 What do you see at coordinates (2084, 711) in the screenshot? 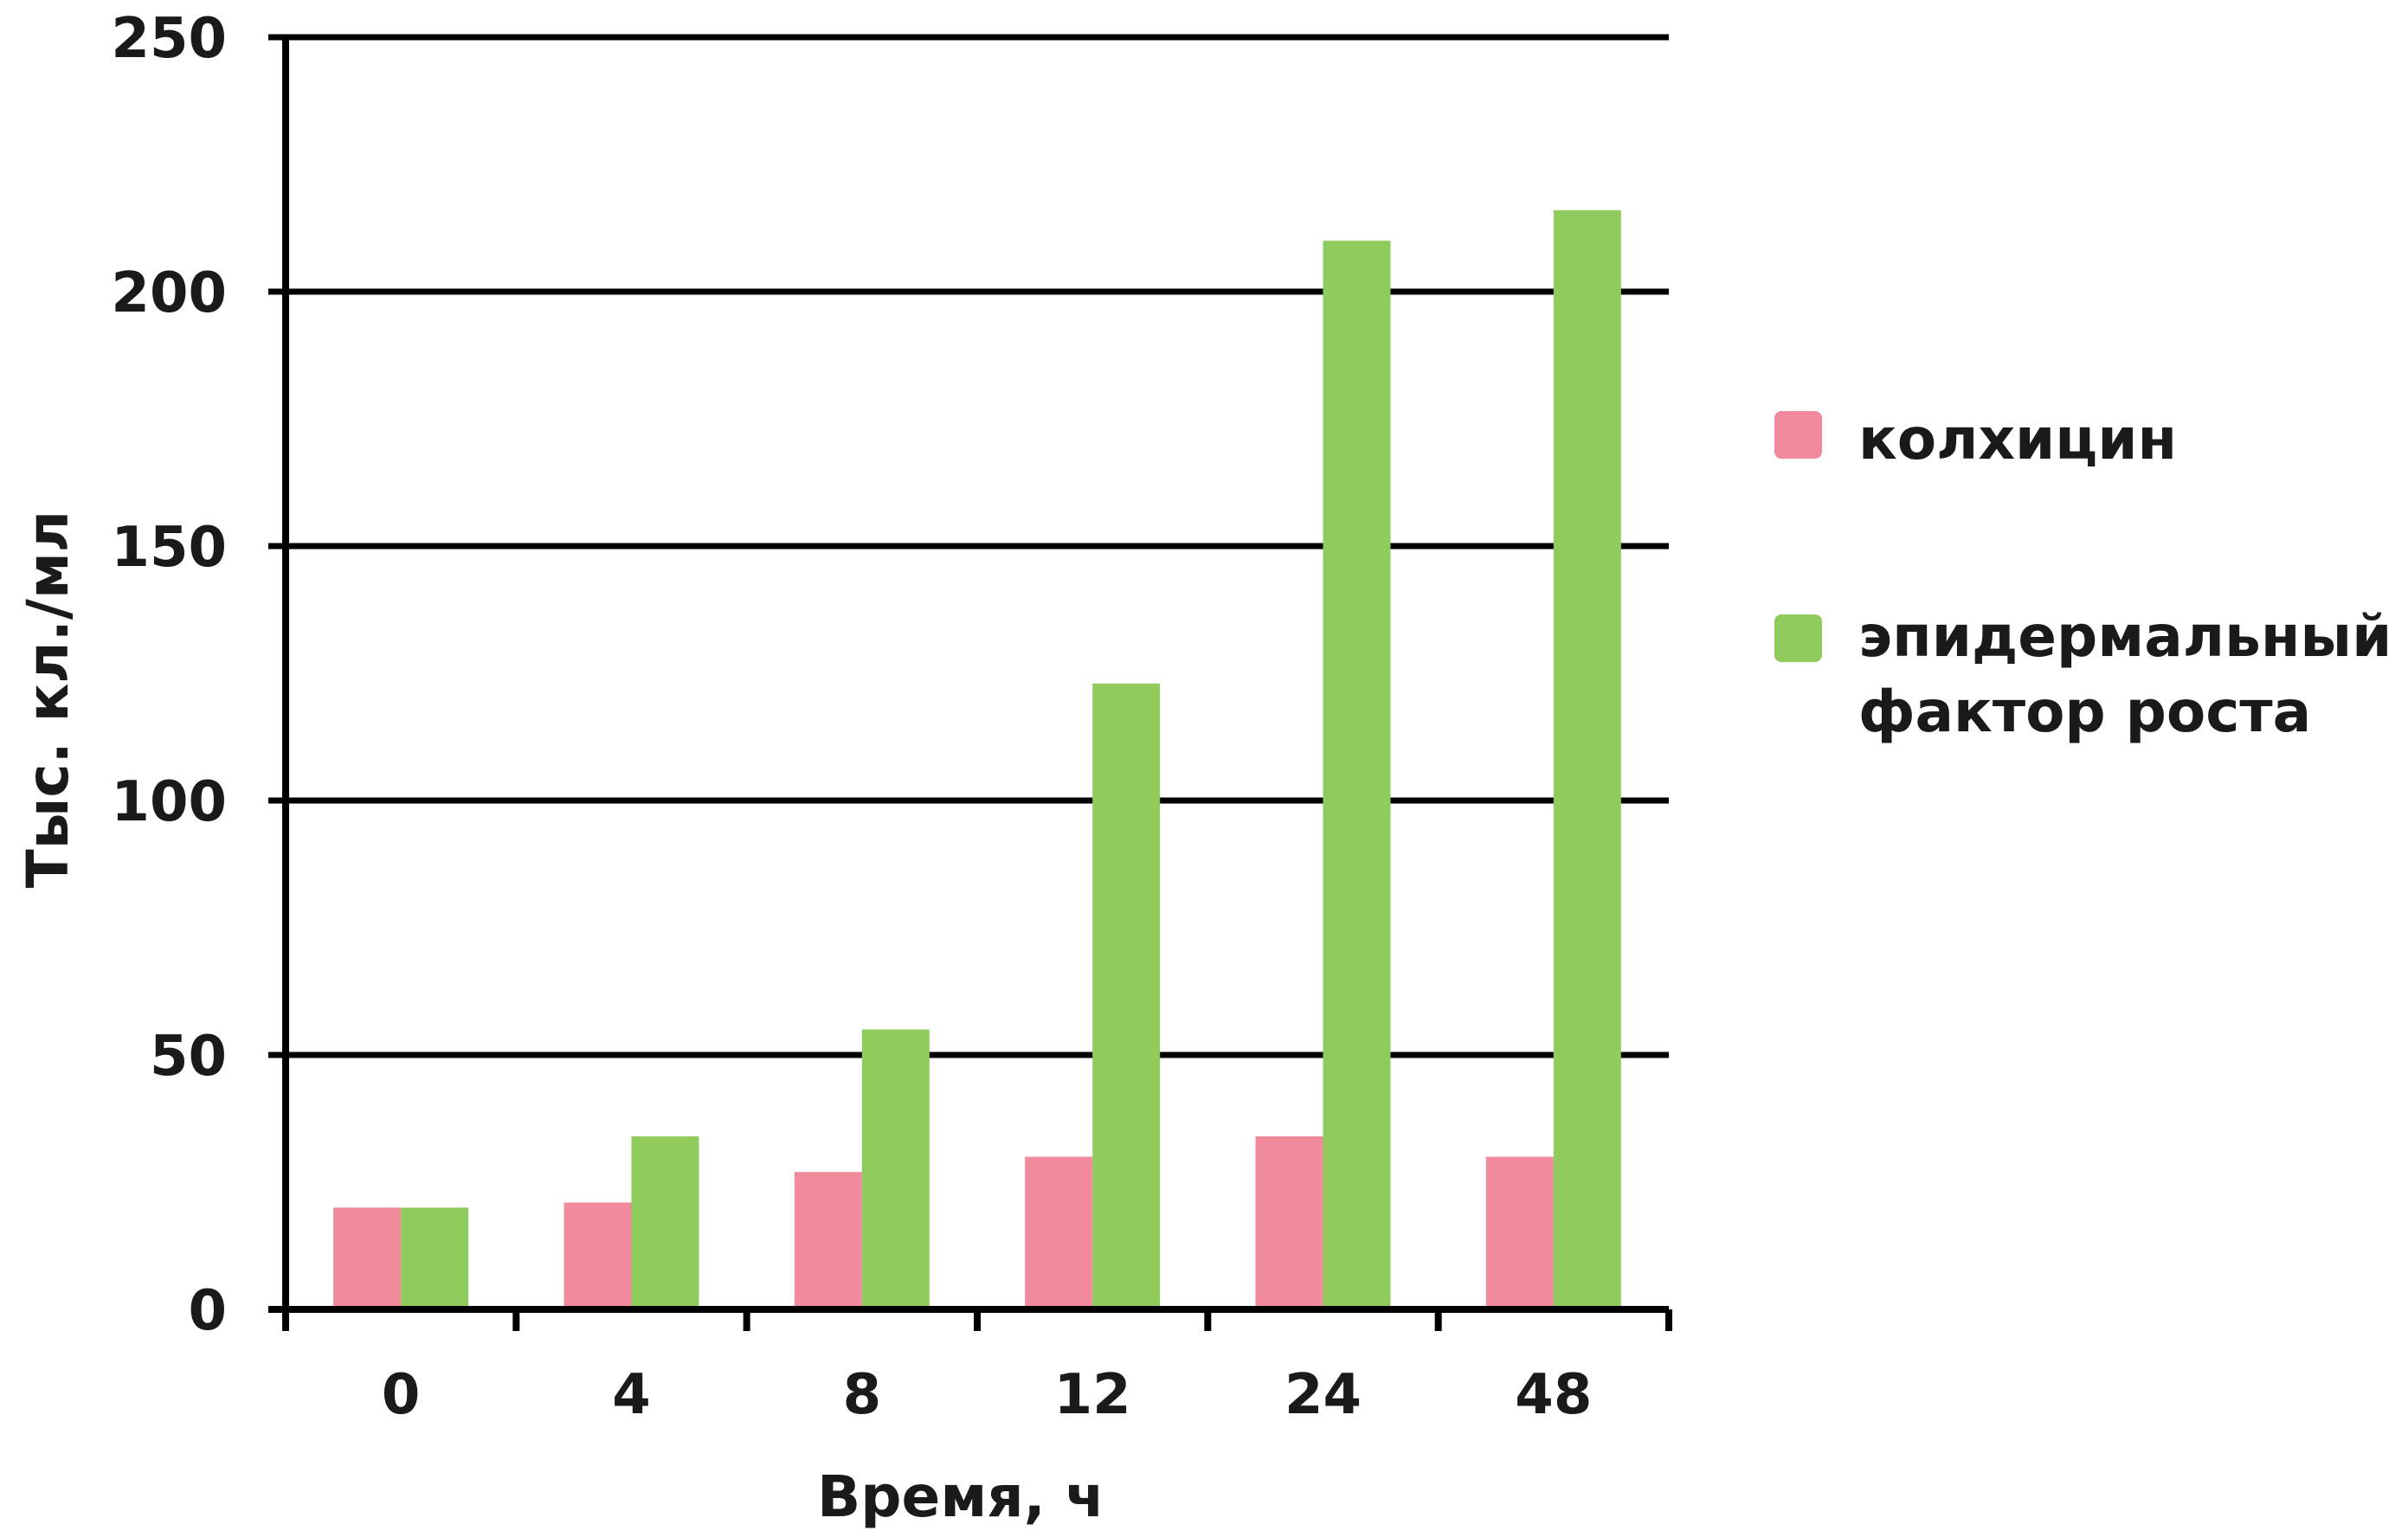
I see `legend-label-egf: фактор роста` at bounding box center [2084, 711].